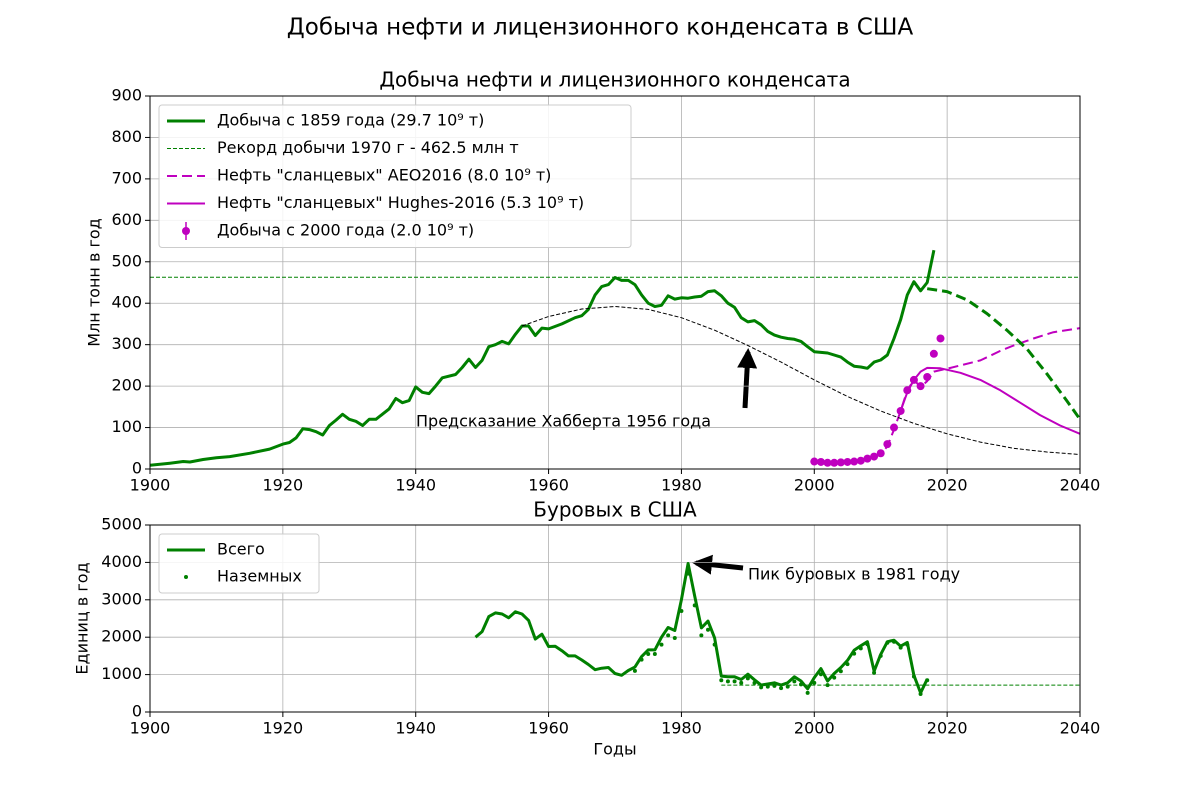 The height and width of the screenshot is (800, 1200). Describe the element at coordinates (241, 549) in the screenshot. I see `legend-label: Всего` at that location.